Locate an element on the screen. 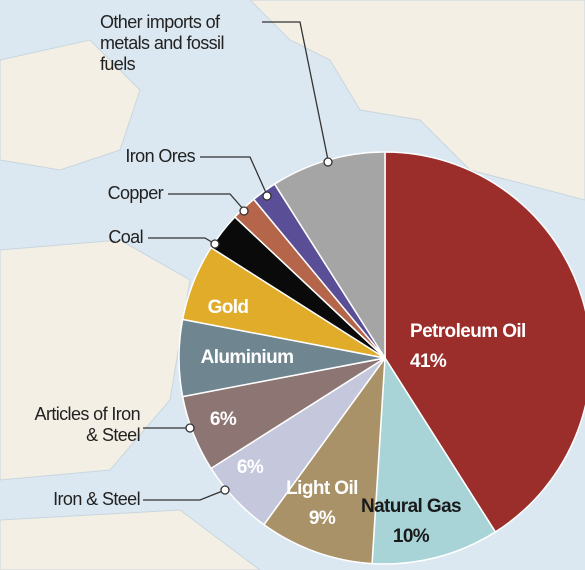 This screenshot has height=570, width=585. slice-label: Light Oil is located at coordinates (322, 488).